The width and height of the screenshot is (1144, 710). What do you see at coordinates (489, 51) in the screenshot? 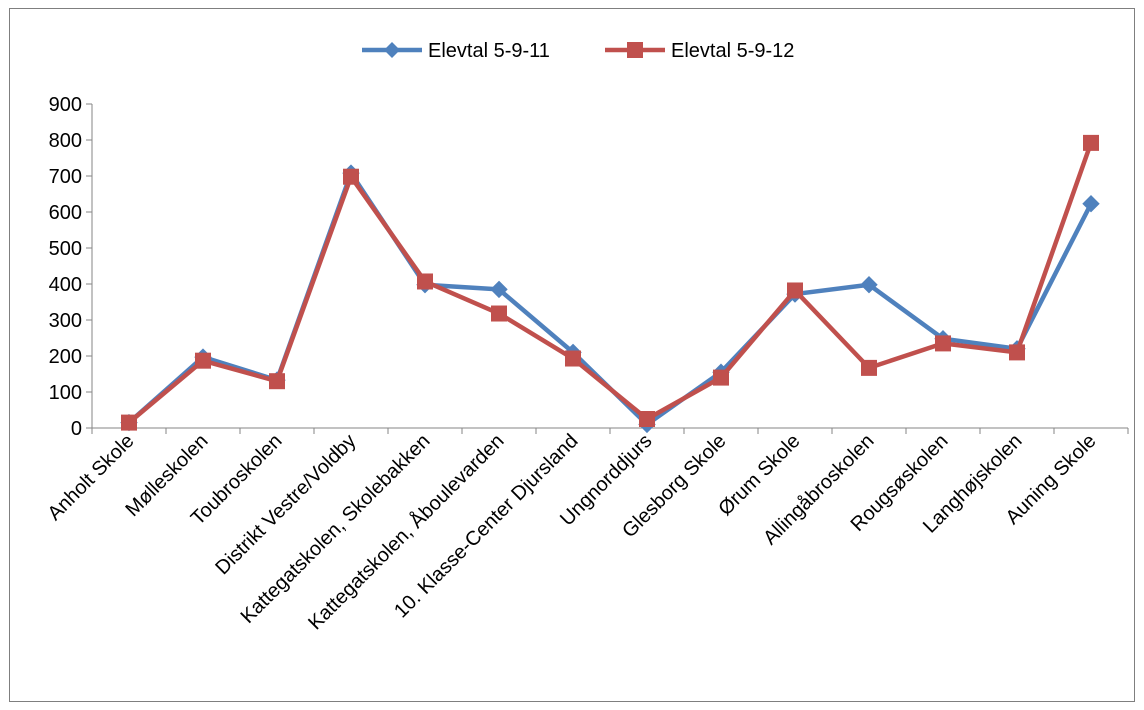
I see `legend-label: Elevtal 5-9-11` at bounding box center [489, 51].